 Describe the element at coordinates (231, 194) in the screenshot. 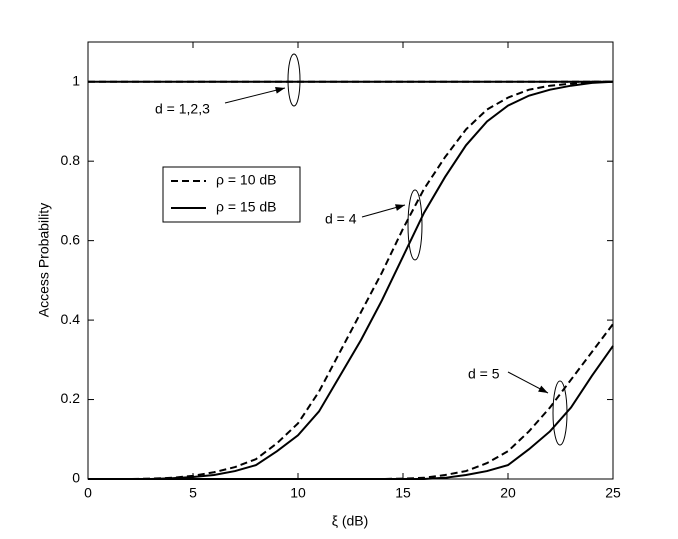

I see `legend-box` at that location.